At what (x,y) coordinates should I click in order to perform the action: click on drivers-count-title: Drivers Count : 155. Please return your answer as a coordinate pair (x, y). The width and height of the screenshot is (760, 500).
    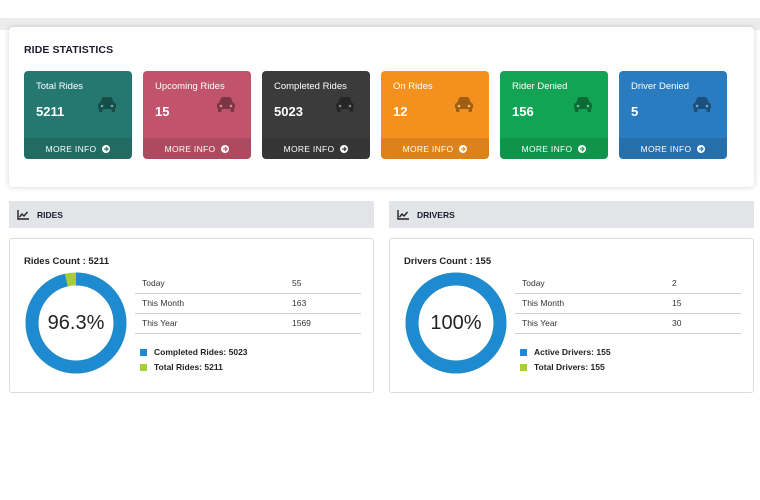
    Looking at the image, I should click on (448, 261).